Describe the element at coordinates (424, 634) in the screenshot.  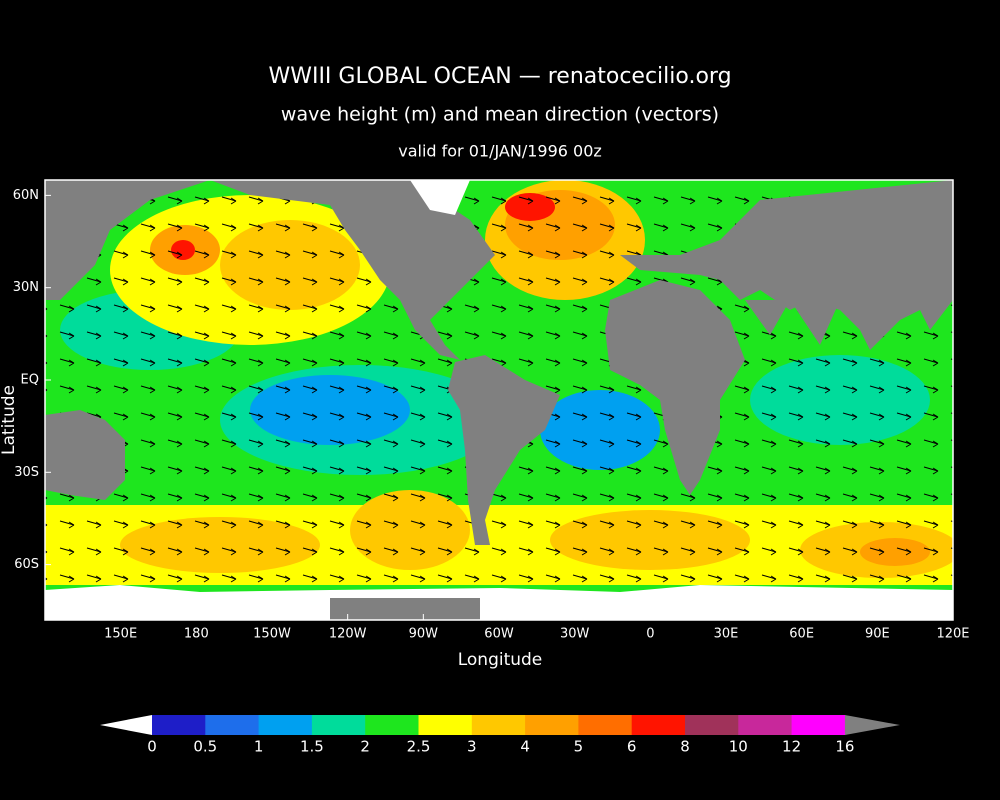
I see `x-tick-label: 90W` at that location.